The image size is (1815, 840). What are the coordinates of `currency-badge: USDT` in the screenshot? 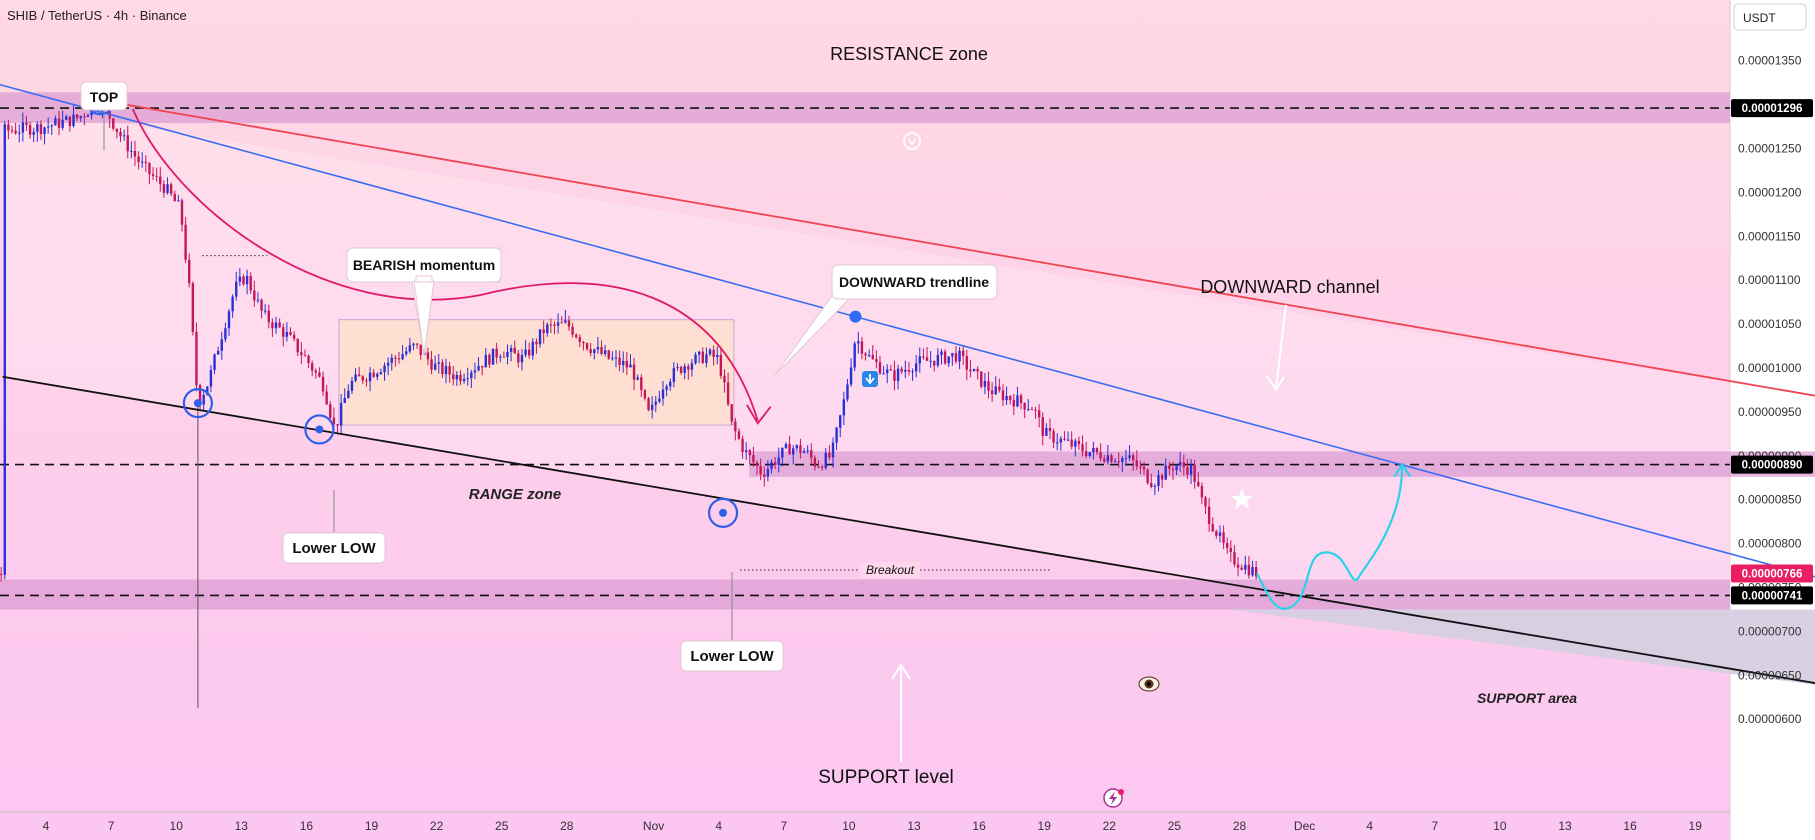 It's located at (1759, 18).